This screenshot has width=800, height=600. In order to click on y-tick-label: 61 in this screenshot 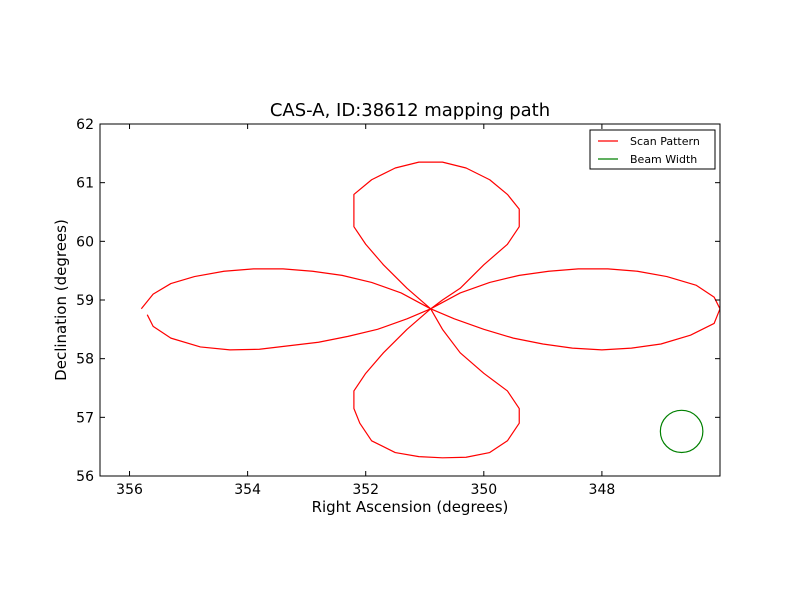, I will do `click(85, 184)`.